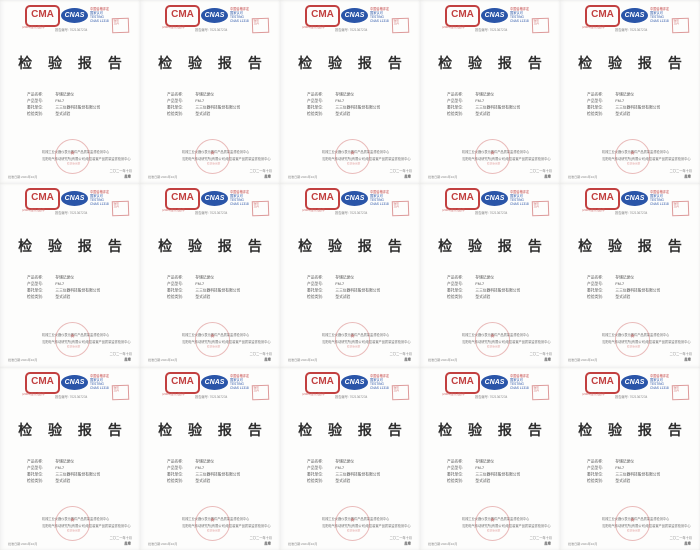  Describe the element at coordinates (223, 277) in the screenshot. I see `field-product-name: 产品名称: 存储记录仪` at that location.